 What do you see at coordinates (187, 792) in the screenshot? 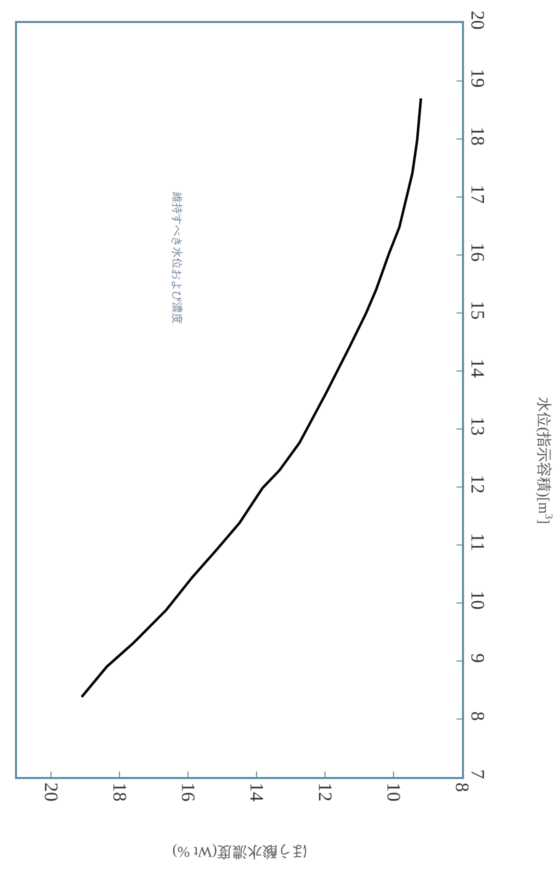
I see `x-tick-label: 16` at bounding box center [187, 792].